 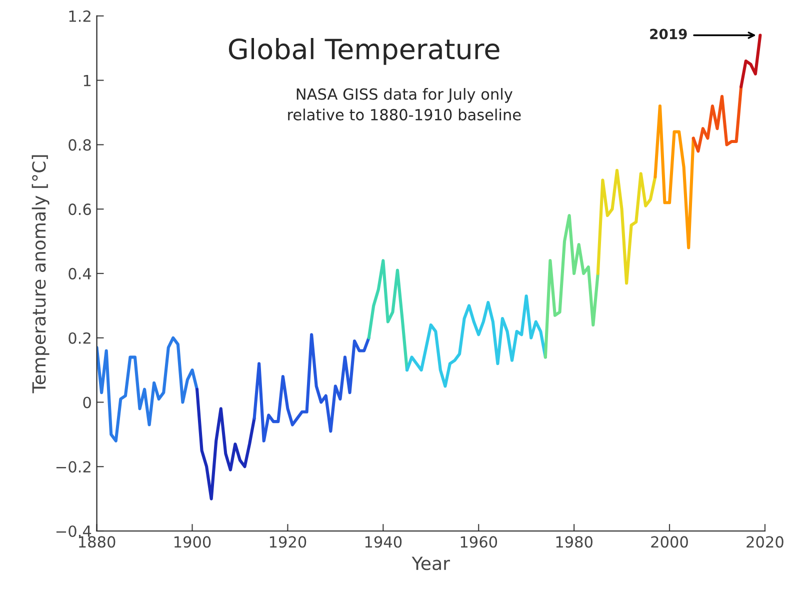 I want to click on y-tick-label: 0.6, so click(x=79, y=210).